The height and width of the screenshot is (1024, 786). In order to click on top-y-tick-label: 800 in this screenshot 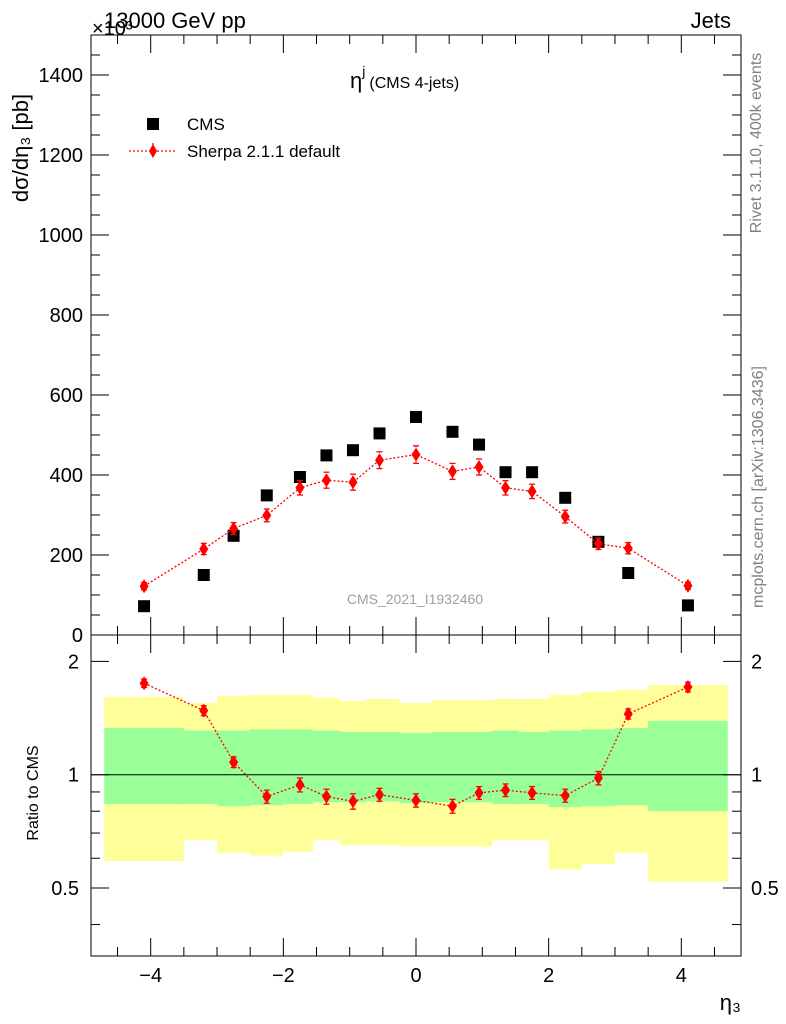, I will do `click(66, 316)`.